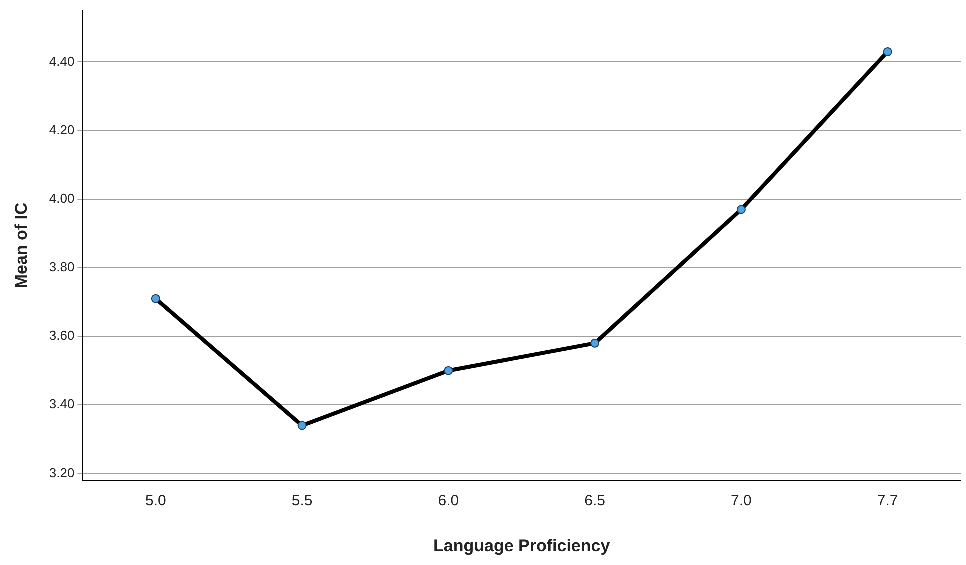 The width and height of the screenshot is (966, 565). Describe the element at coordinates (595, 501) in the screenshot. I see `x-tick-label: 6.5` at that location.